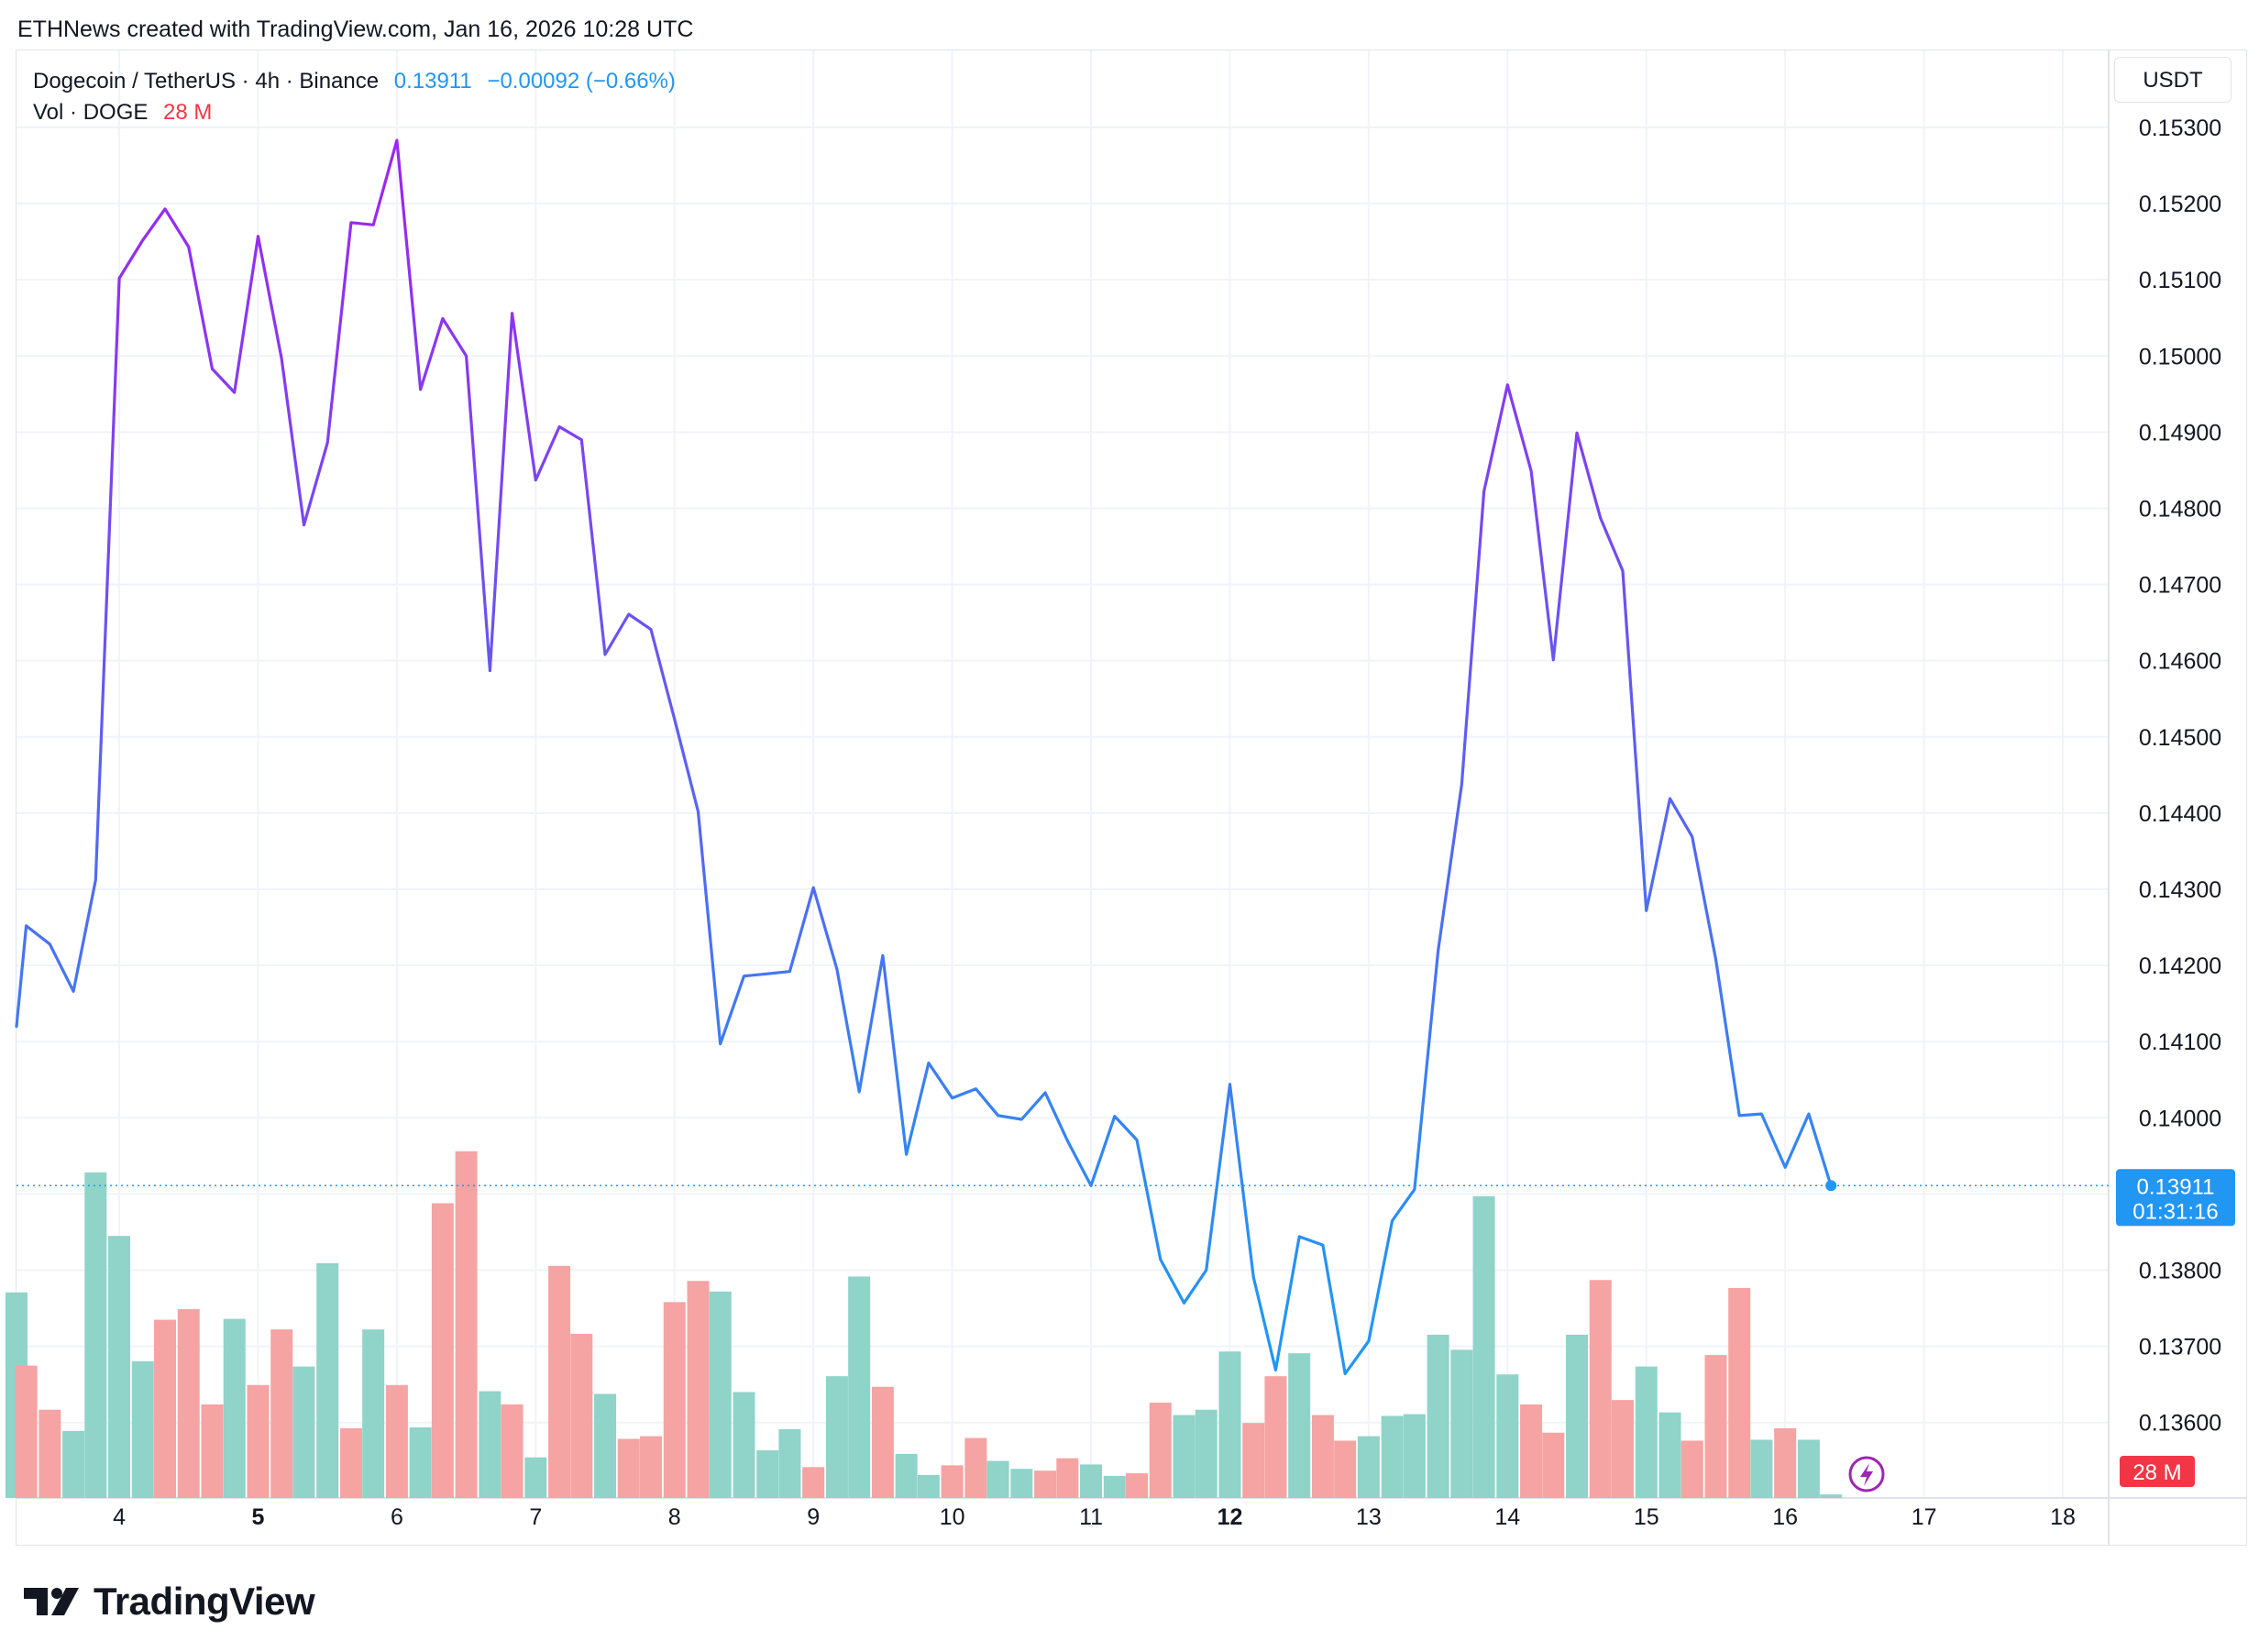  What do you see at coordinates (2180, 738) in the screenshot?
I see `y-tick-label: 0.14500` at bounding box center [2180, 738].